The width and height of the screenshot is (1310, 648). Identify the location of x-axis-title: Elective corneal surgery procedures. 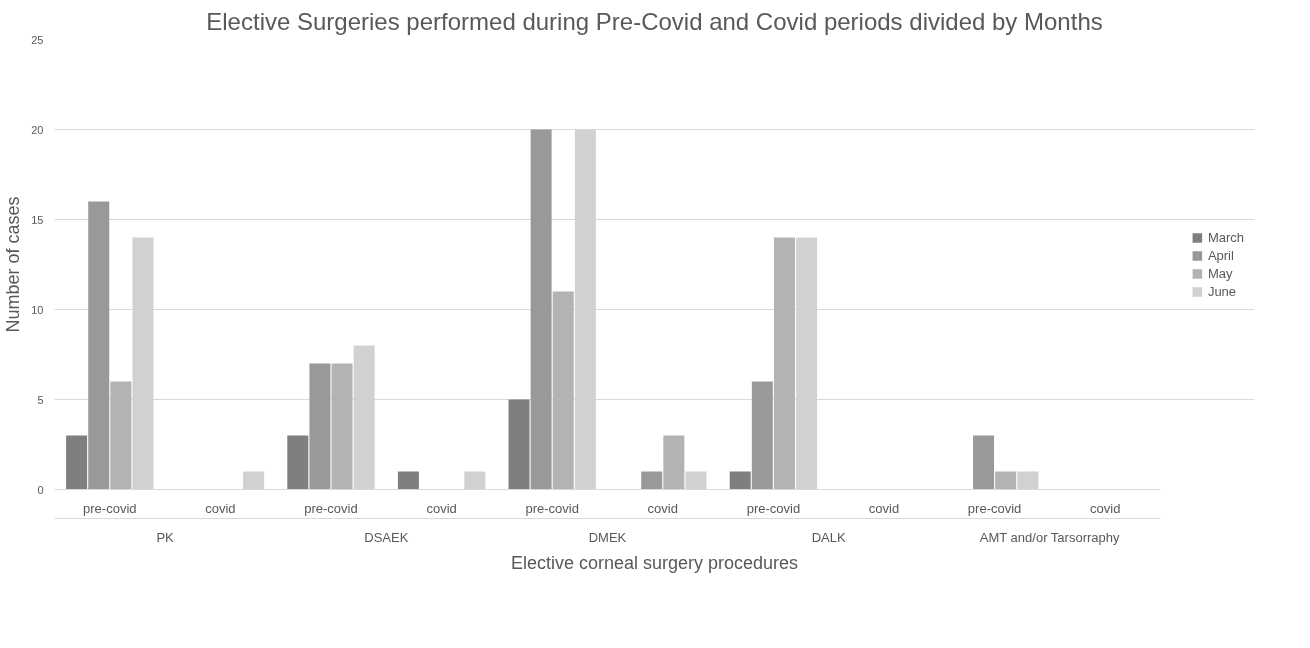
(654, 562).